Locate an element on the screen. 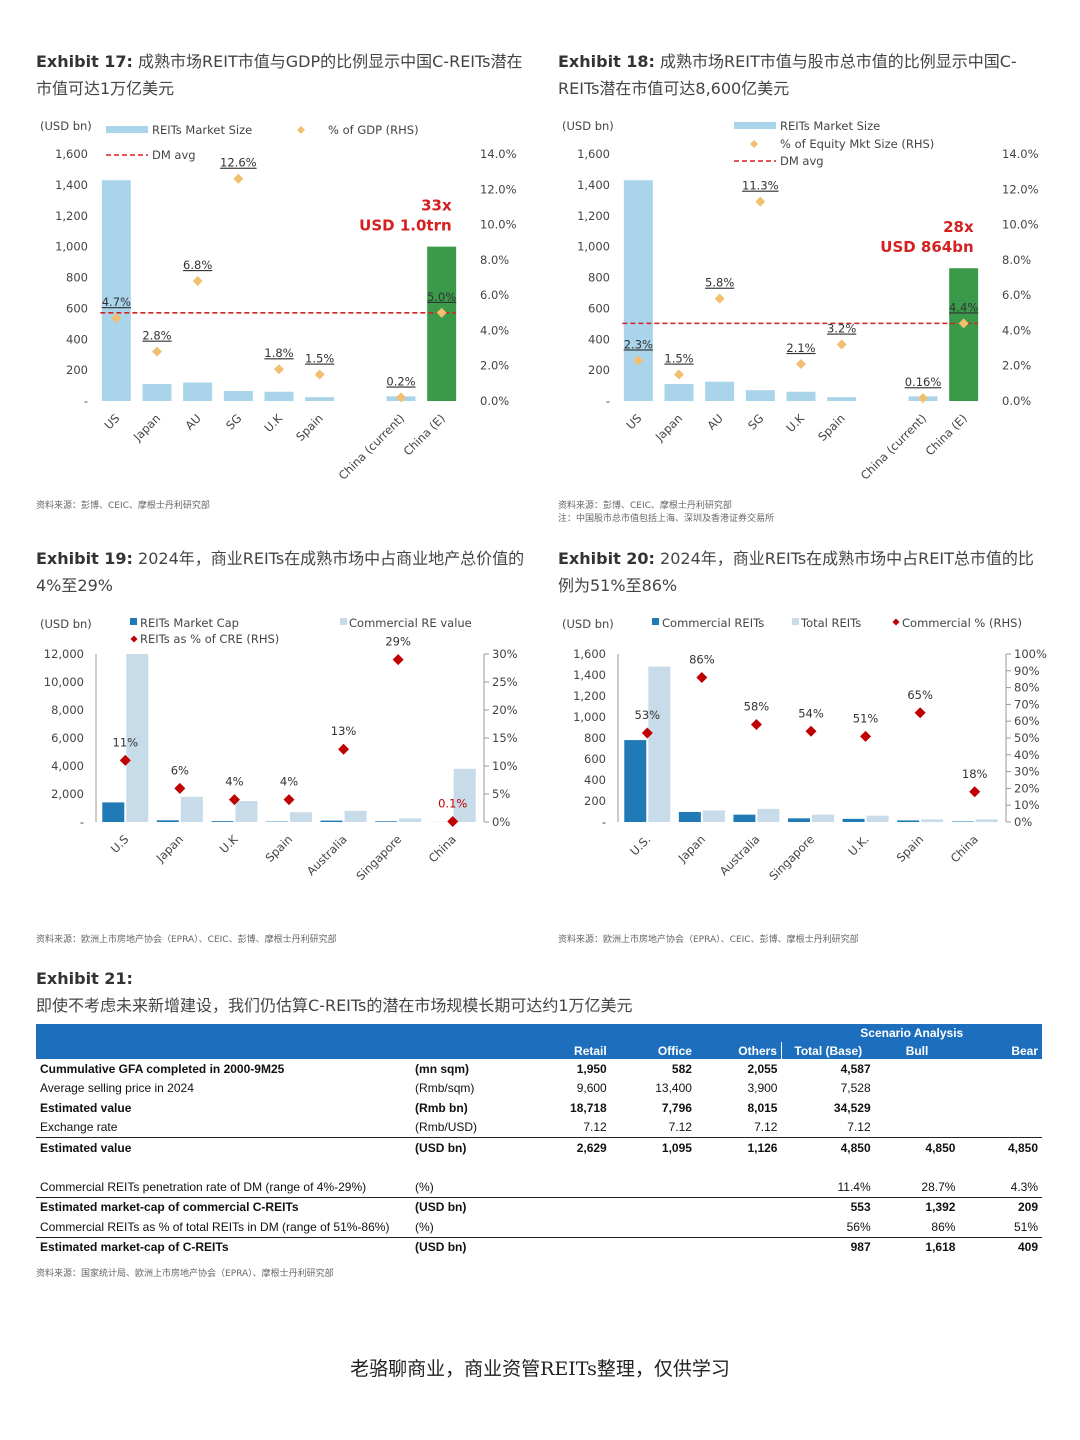 The image size is (1080, 1440). x-tick-label: China (E) is located at coordinates (424, 434).